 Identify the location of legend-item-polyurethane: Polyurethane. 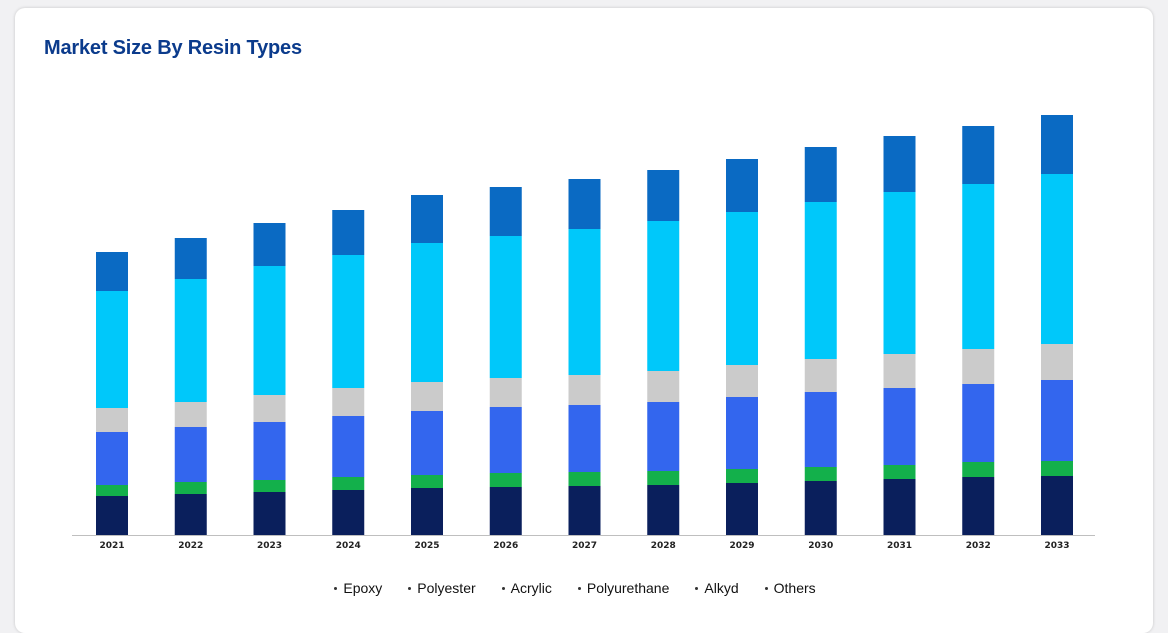
(623, 588).